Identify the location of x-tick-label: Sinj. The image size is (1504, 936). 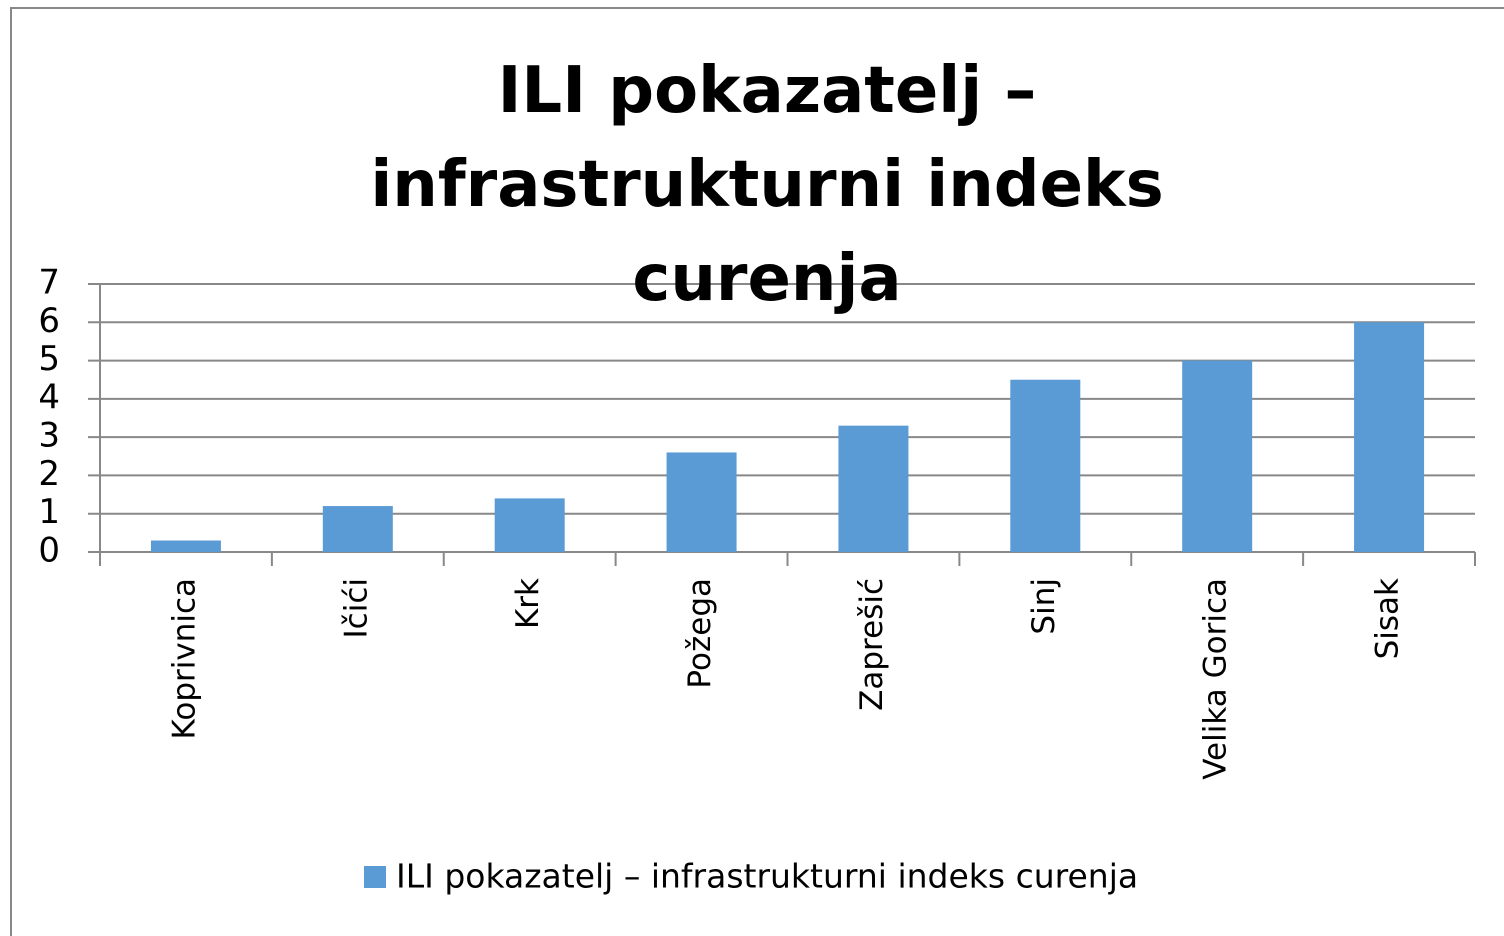
(1044, 606).